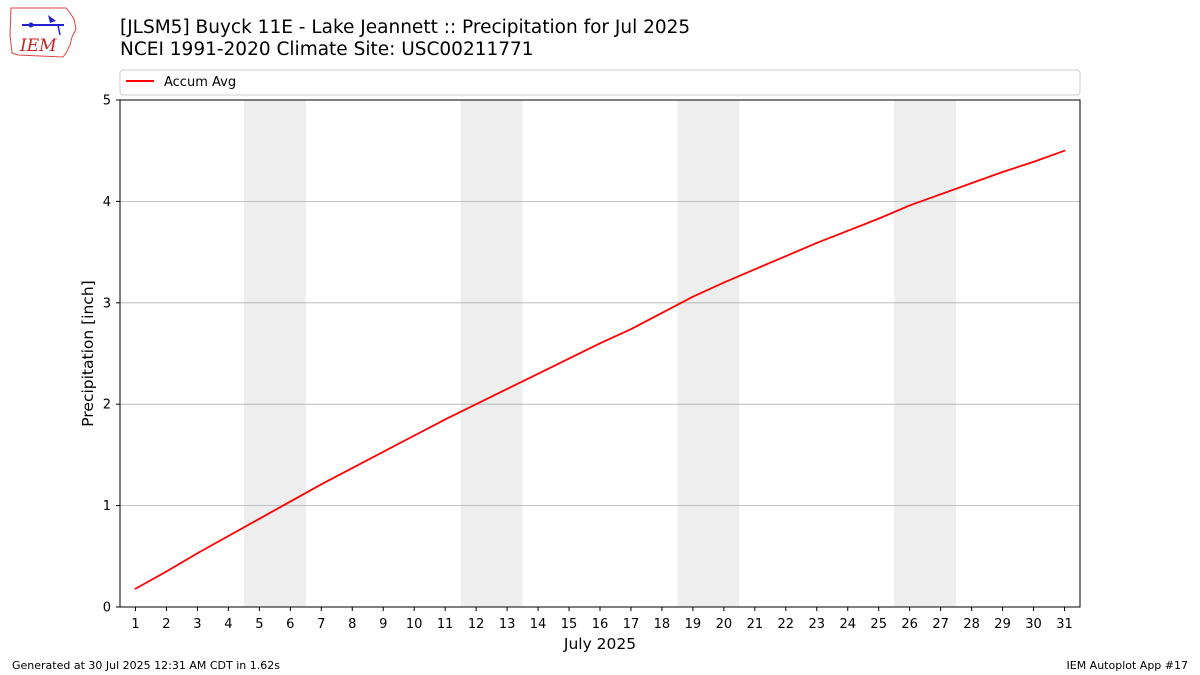  I want to click on x-tick-label-9: 9, so click(383, 624).